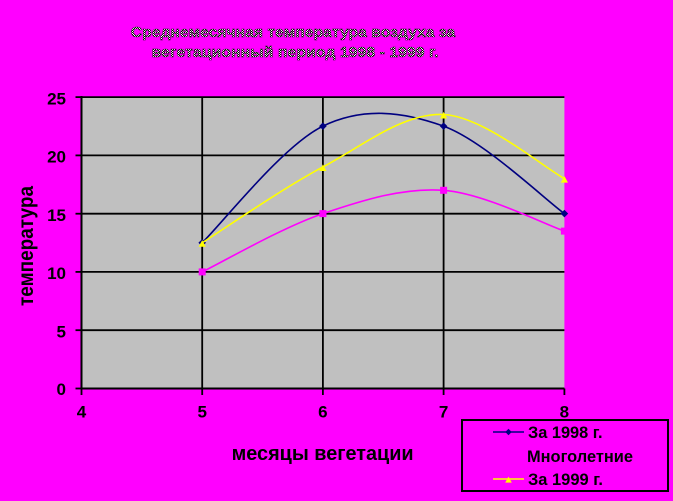 This screenshot has width=673, height=501. I want to click on svg-text: 7, so click(443, 412).